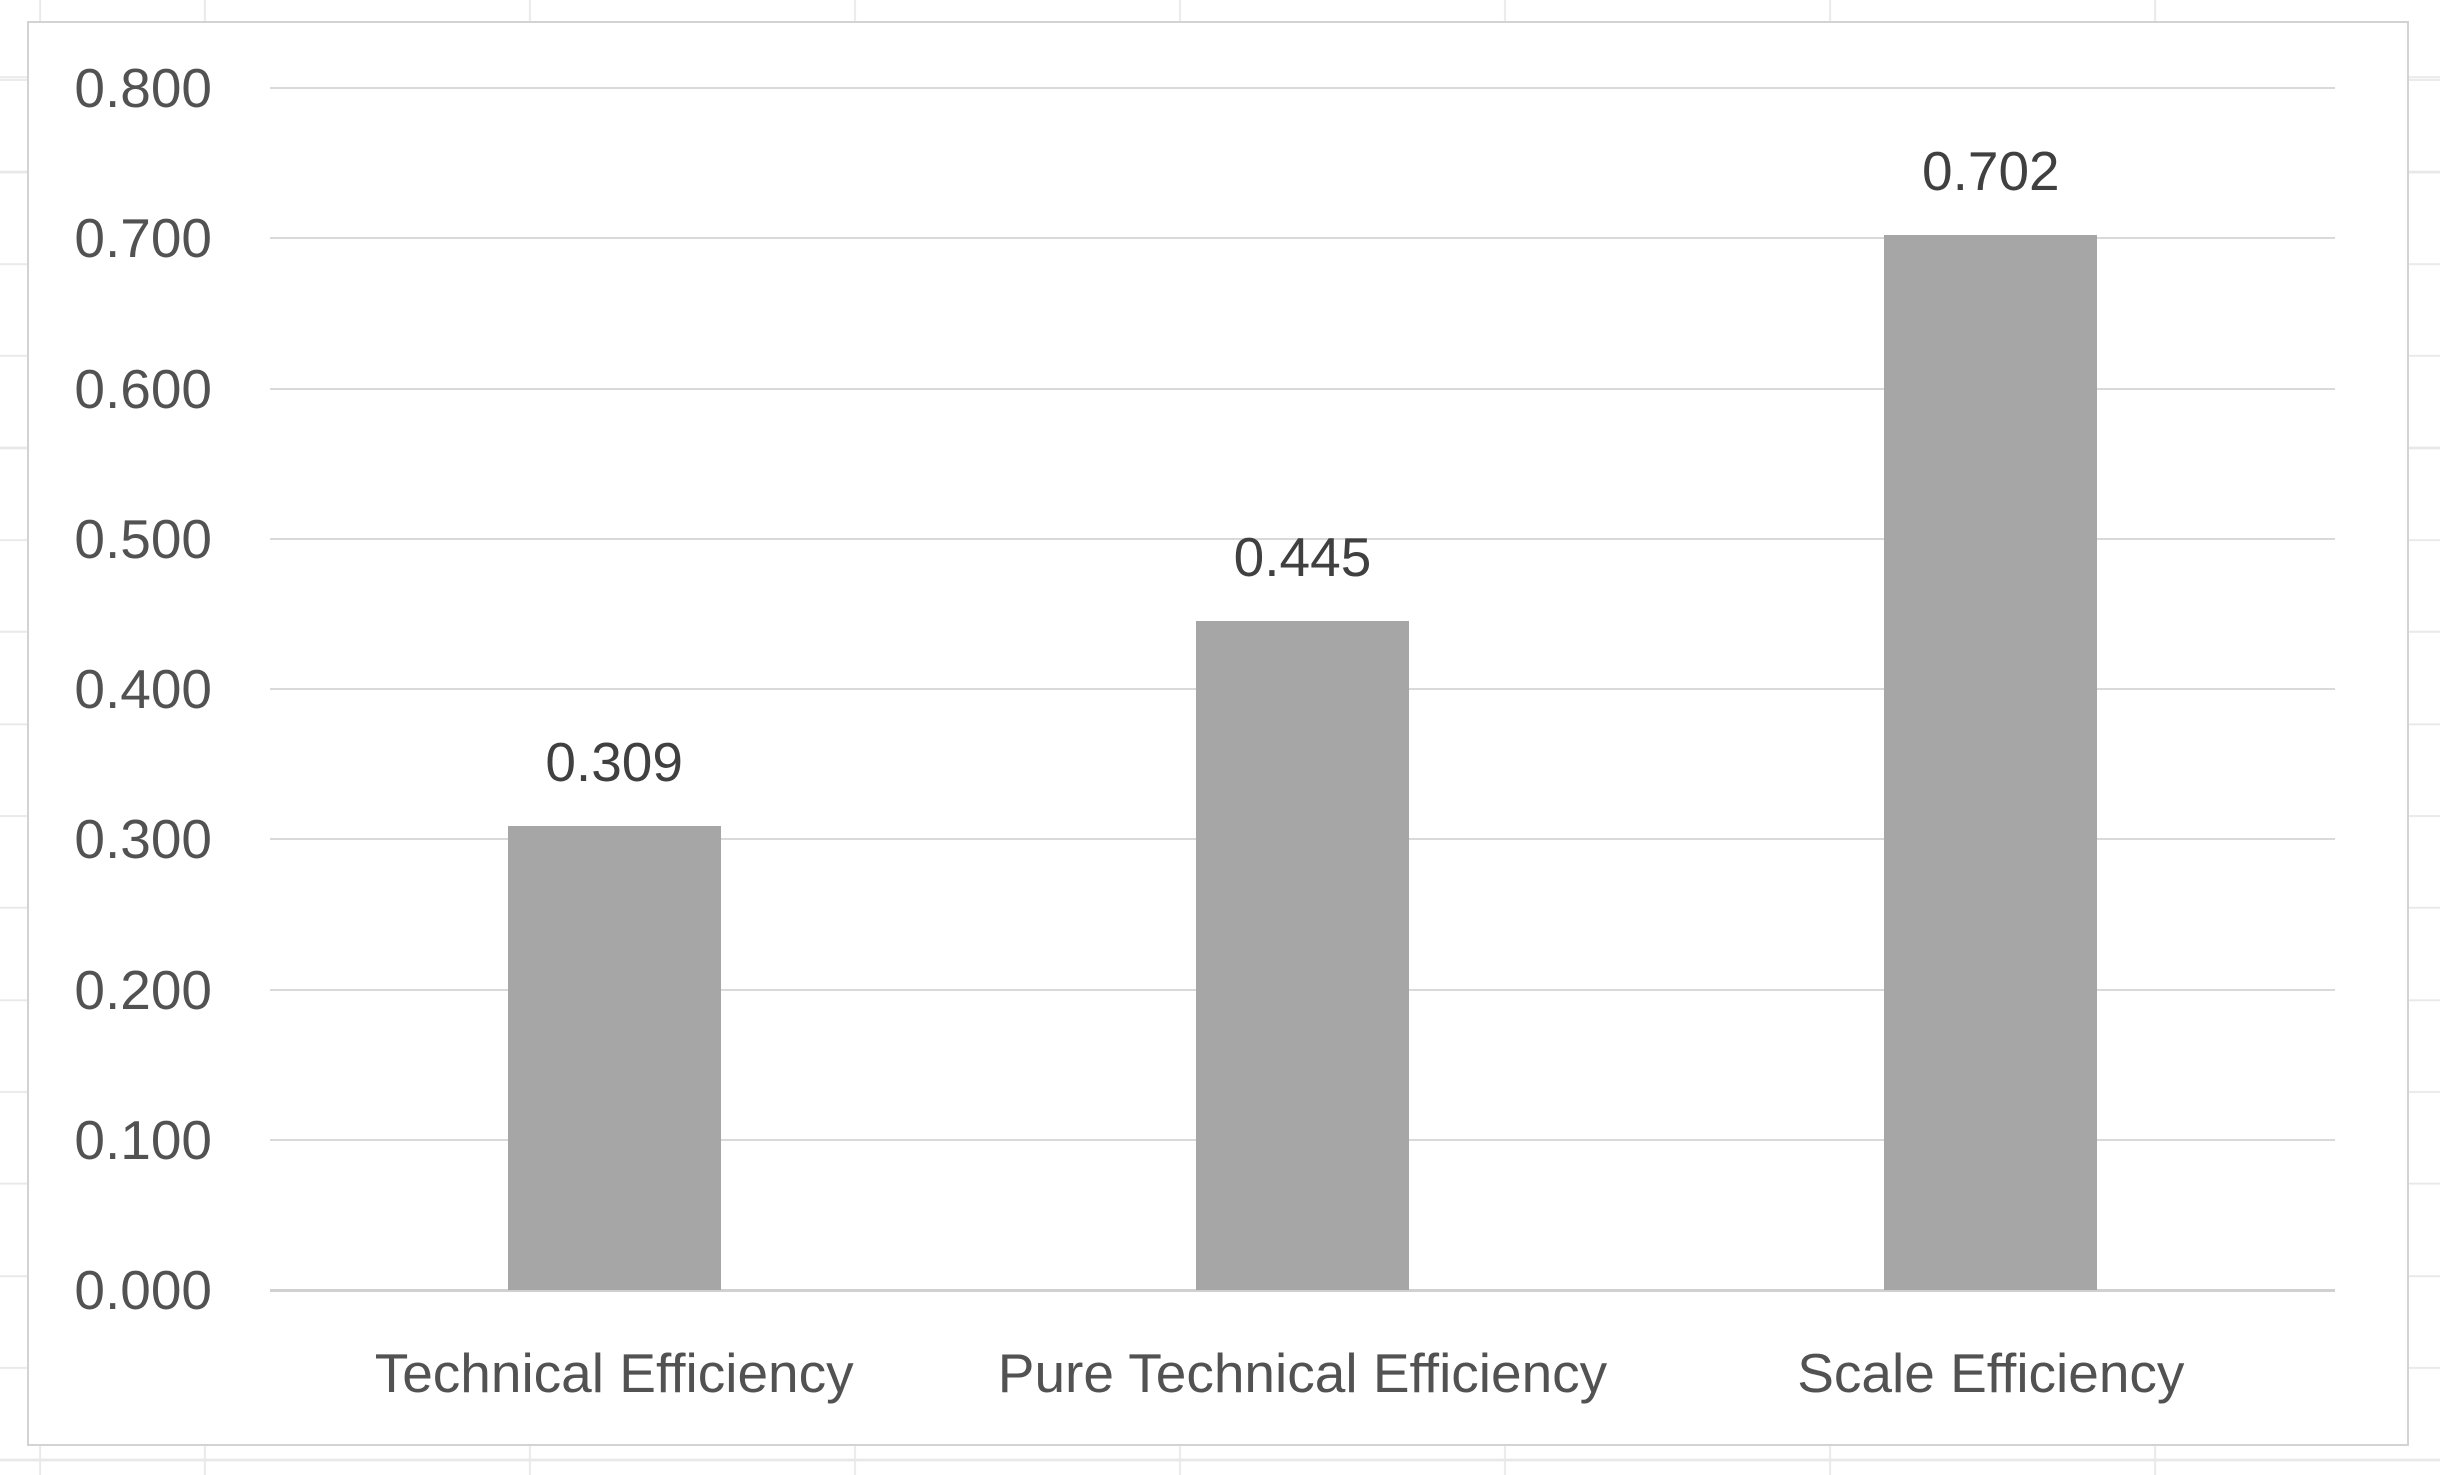  I want to click on x-axis-line, so click(1302, 1290).